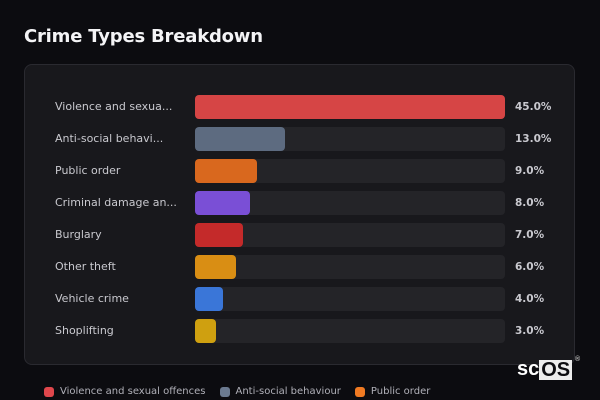 The width and height of the screenshot is (600, 400). I want to click on bar-value: 45.0%, so click(533, 107).